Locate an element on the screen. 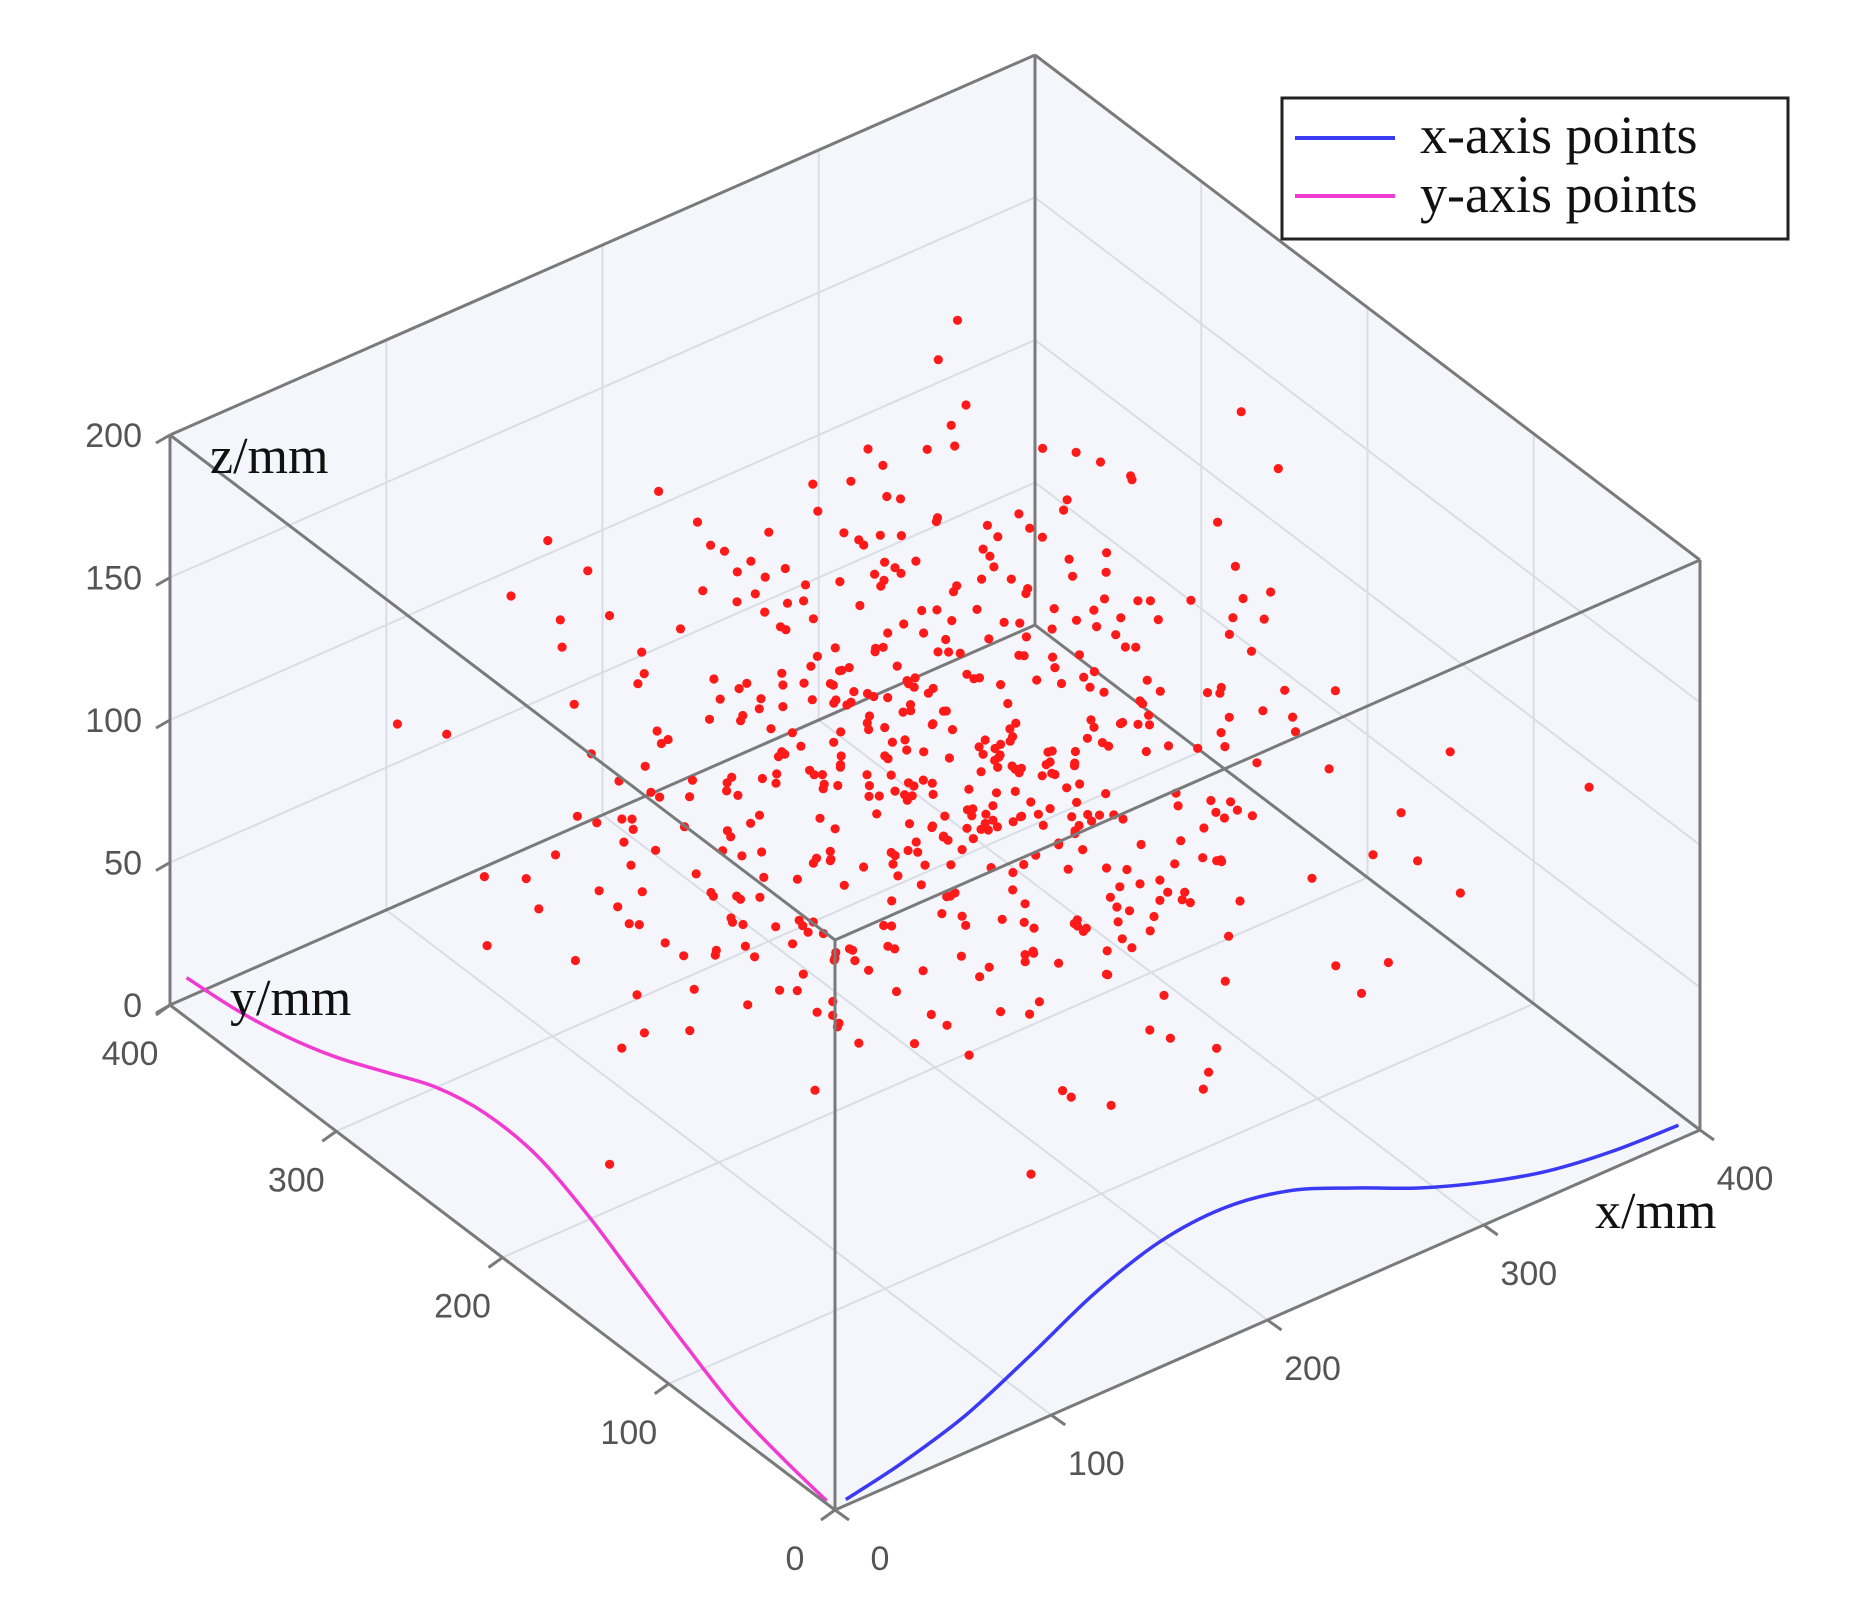 This screenshot has height=1615, width=1858. y-axis-points-curve is located at coordinates (506, 1239).